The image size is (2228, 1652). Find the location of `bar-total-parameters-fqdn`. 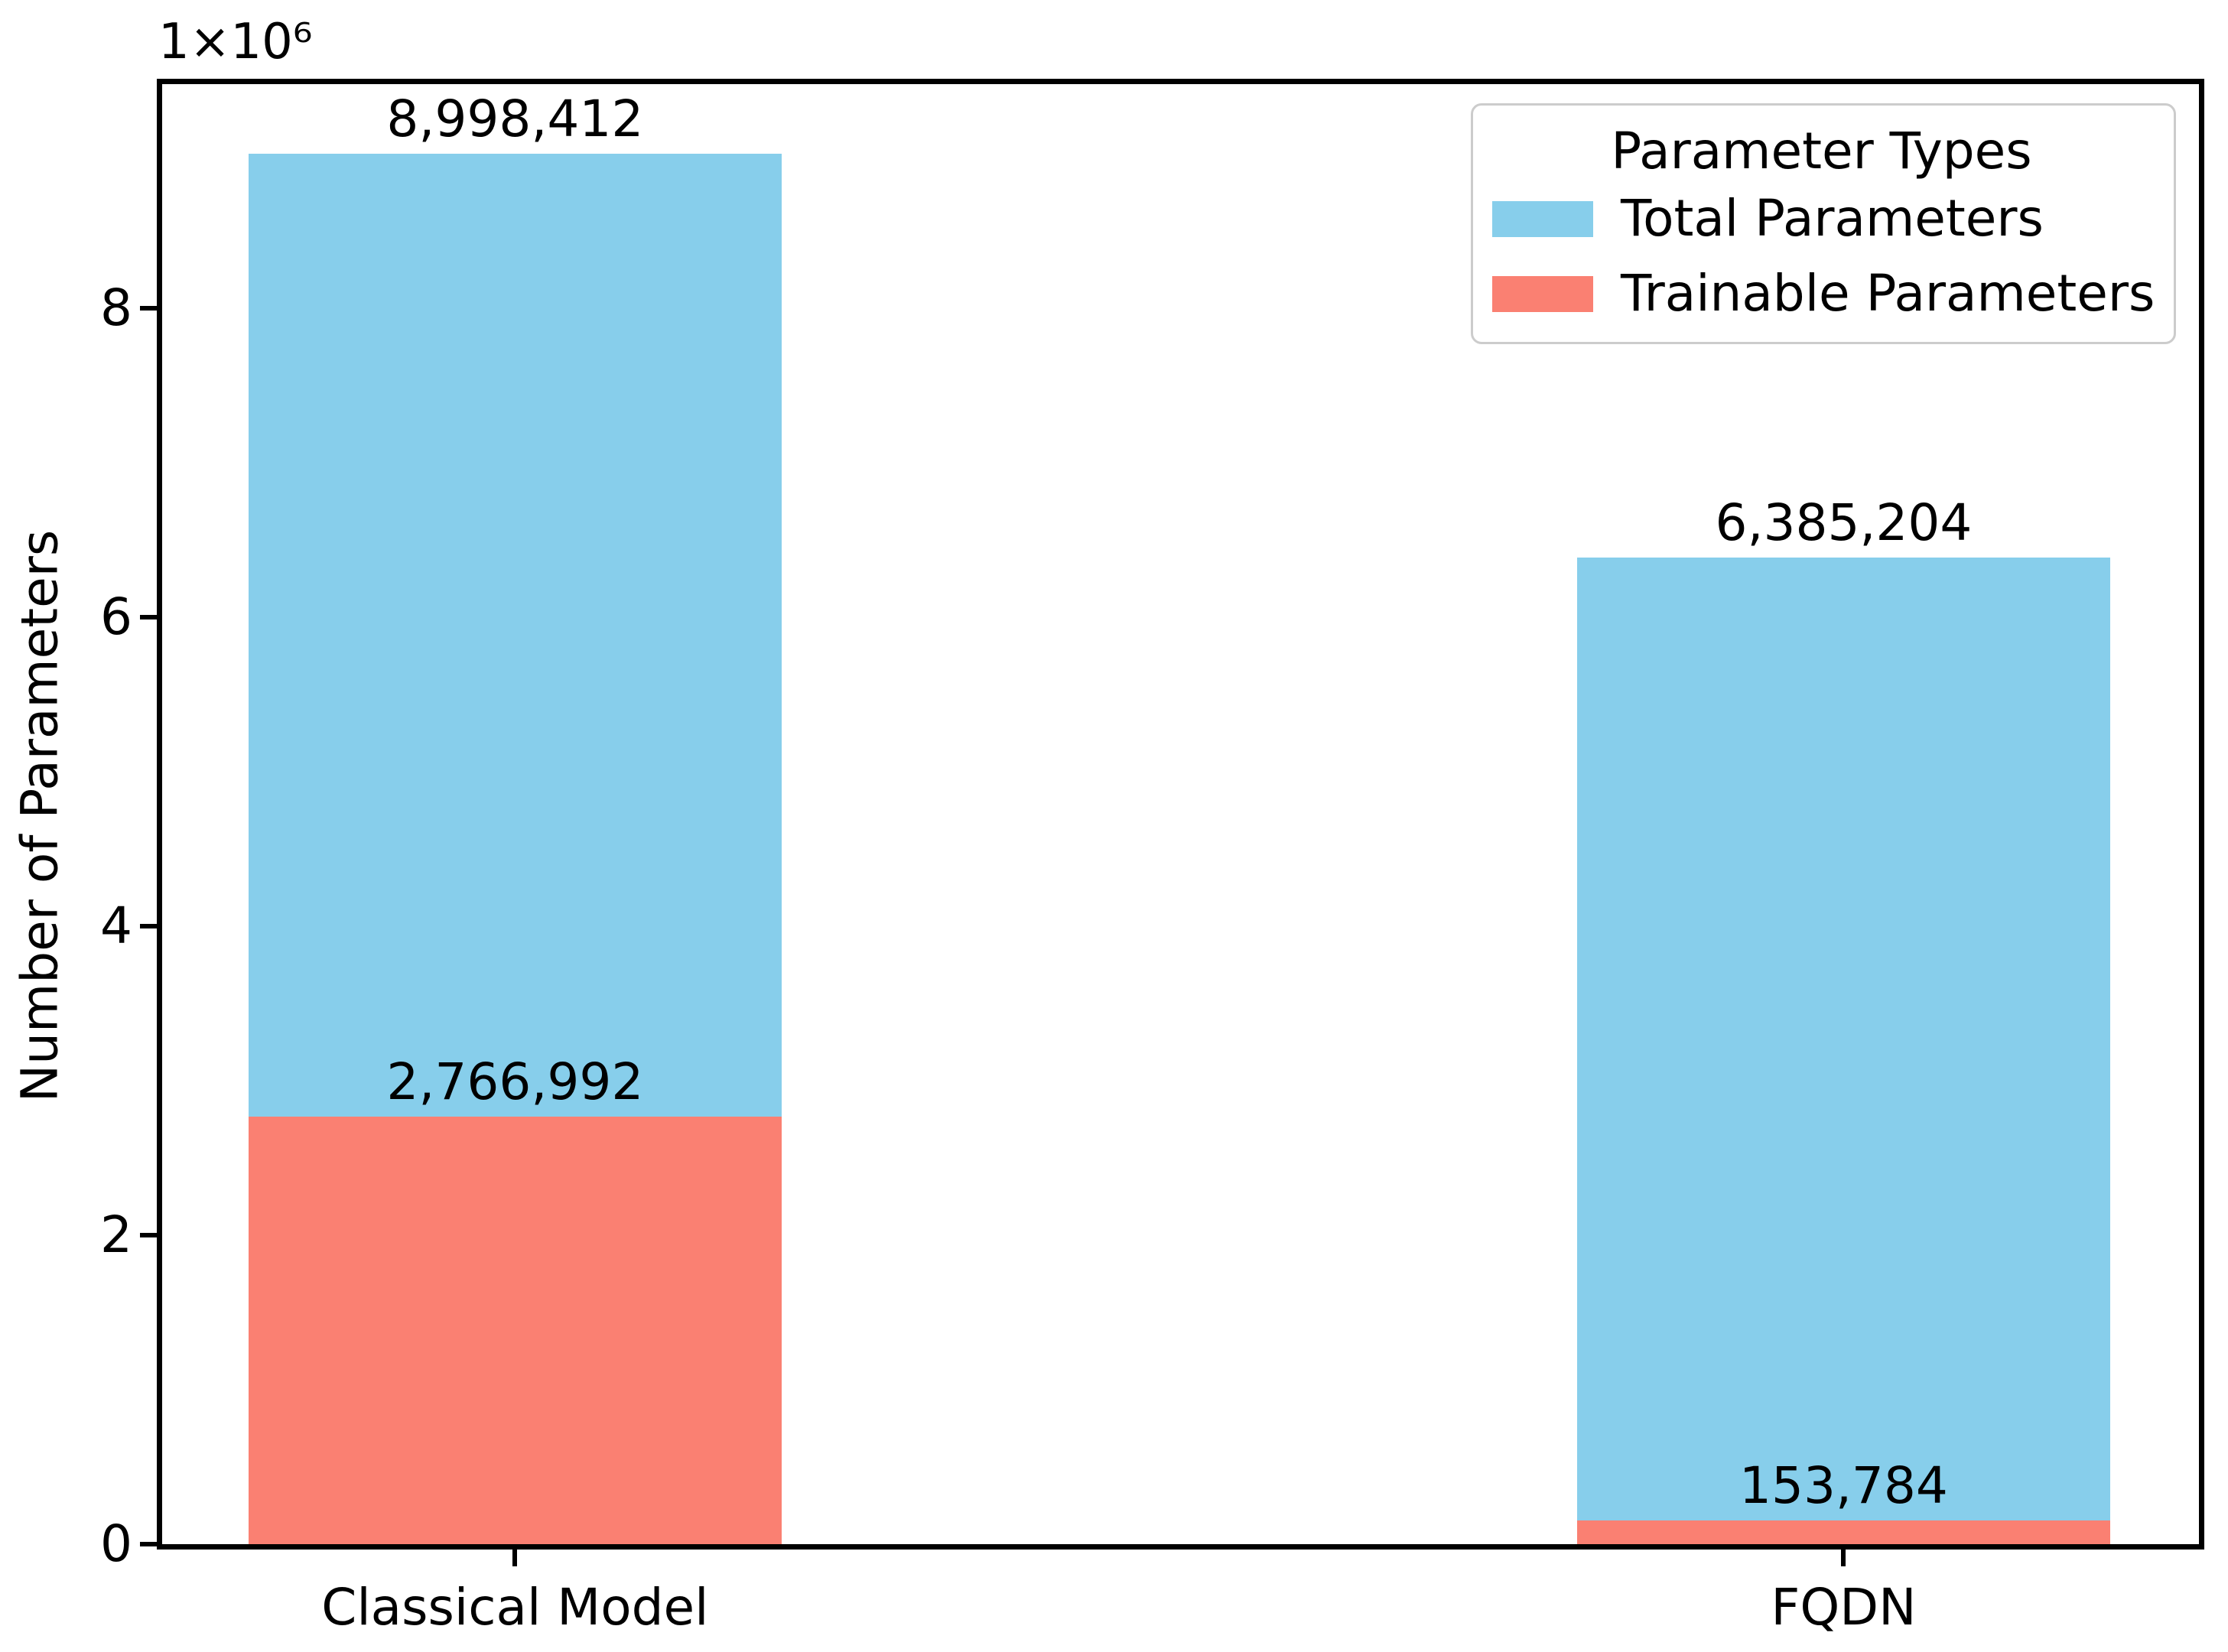

bar-total-parameters-fqdn is located at coordinates (1843, 1050).